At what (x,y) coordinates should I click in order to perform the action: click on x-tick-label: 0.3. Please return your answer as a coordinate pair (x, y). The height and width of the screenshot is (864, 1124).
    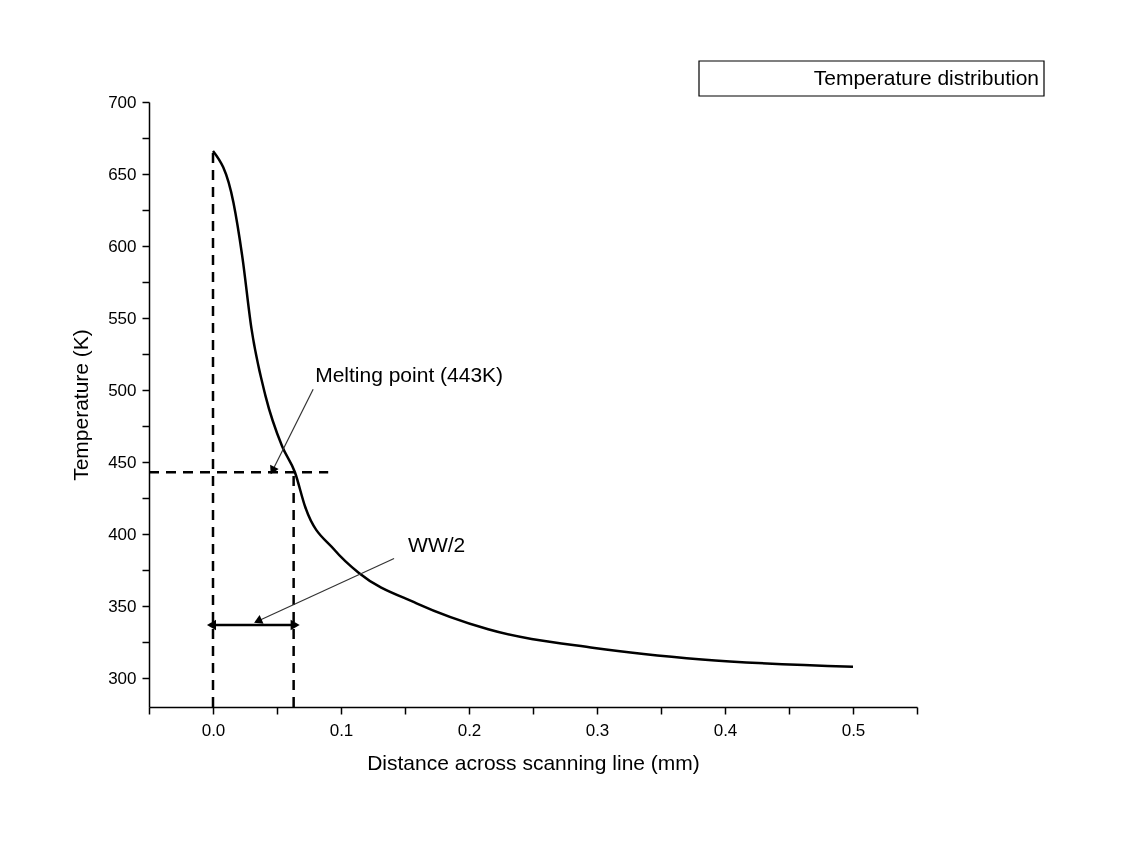
    Looking at the image, I should click on (597, 730).